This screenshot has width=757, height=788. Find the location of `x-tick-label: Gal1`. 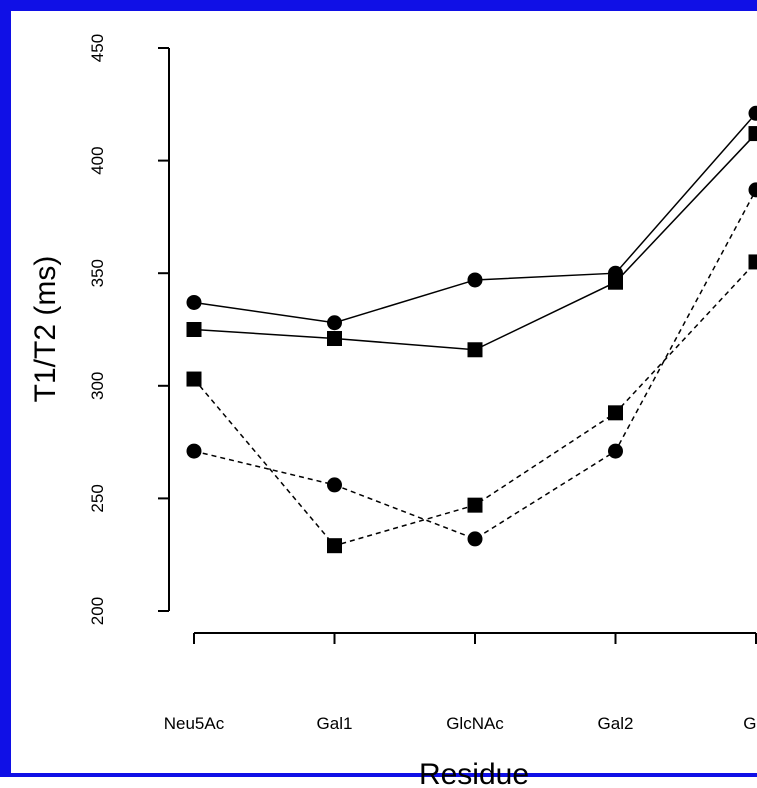

x-tick-label: Gal1 is located at coordinates (335, 723).